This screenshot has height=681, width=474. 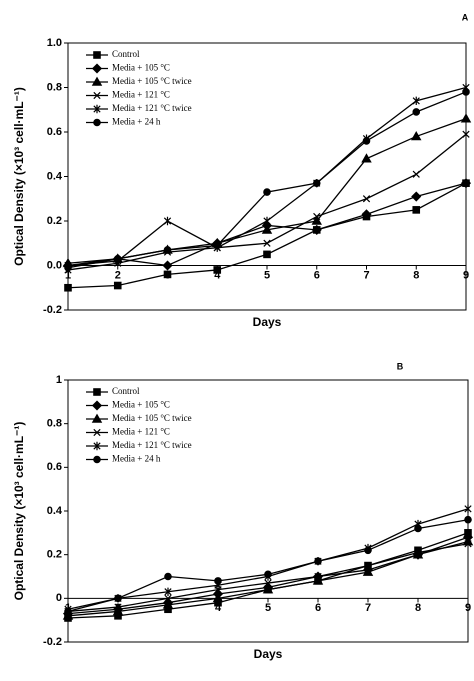 What do you see at coordinates (68, 275) in the screenshot?
I see `x-tick-label: 1` at bounding box center [68, 275].